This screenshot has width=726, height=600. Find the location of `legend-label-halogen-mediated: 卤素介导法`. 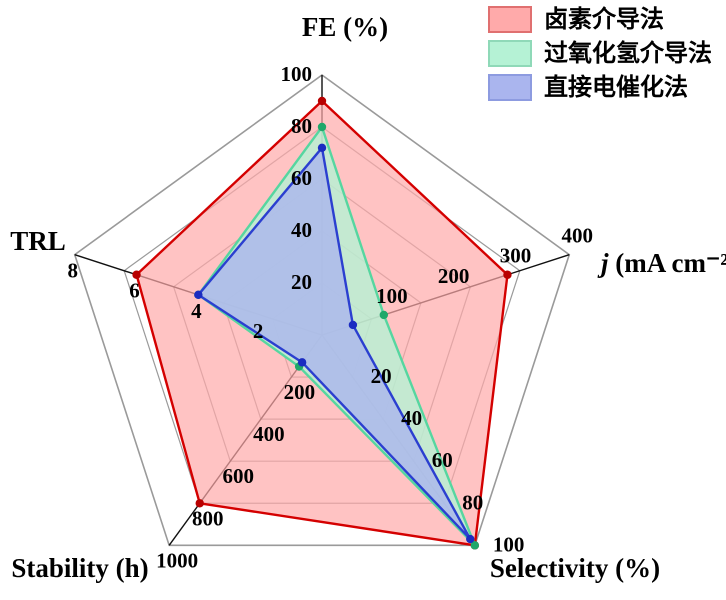

legend-label-halogen-mediated: 卤素介导法 is located at coordinates (604, 19).